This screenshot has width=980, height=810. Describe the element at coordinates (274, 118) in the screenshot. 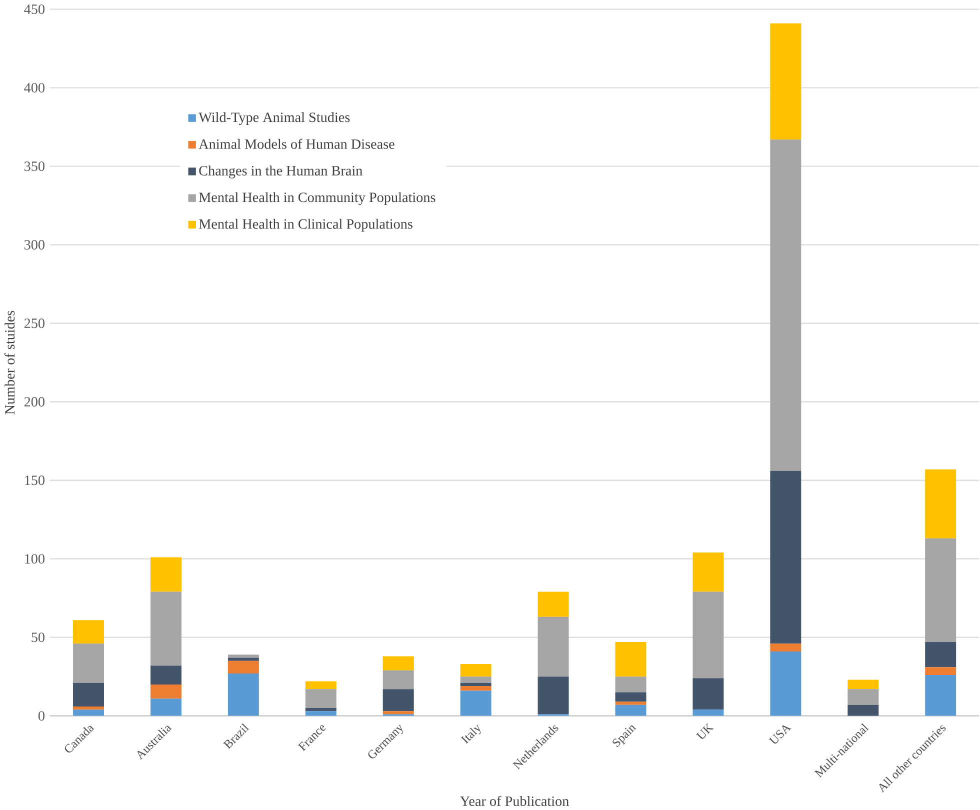

I see `legend-label: Wild-Type Animal Studies` at that location.